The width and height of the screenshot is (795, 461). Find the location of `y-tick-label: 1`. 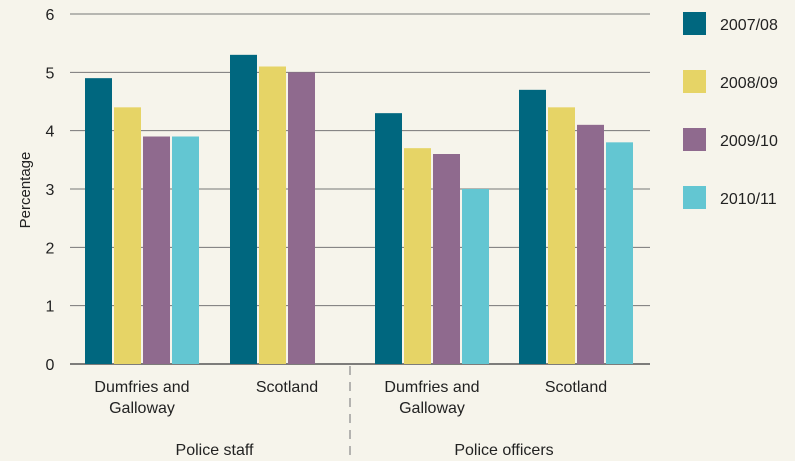

y-tick-label: 1 is located at coordinates (50, 307).